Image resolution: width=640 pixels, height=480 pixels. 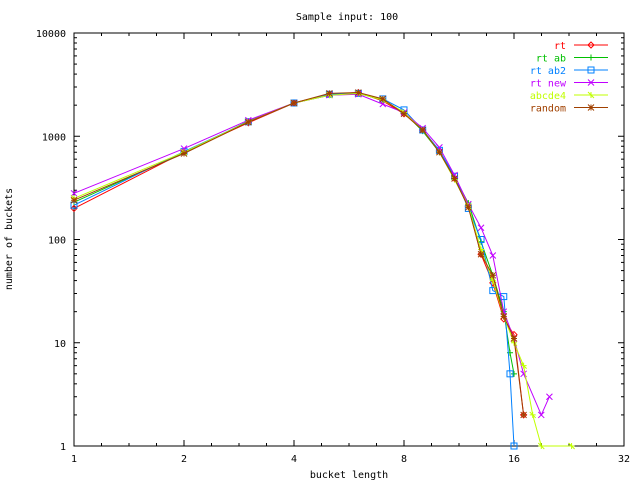 What do you see at coordinates (294, 459) in the screenshot?
I see `x-tick-label: 4` at bounding box center [294, 459].